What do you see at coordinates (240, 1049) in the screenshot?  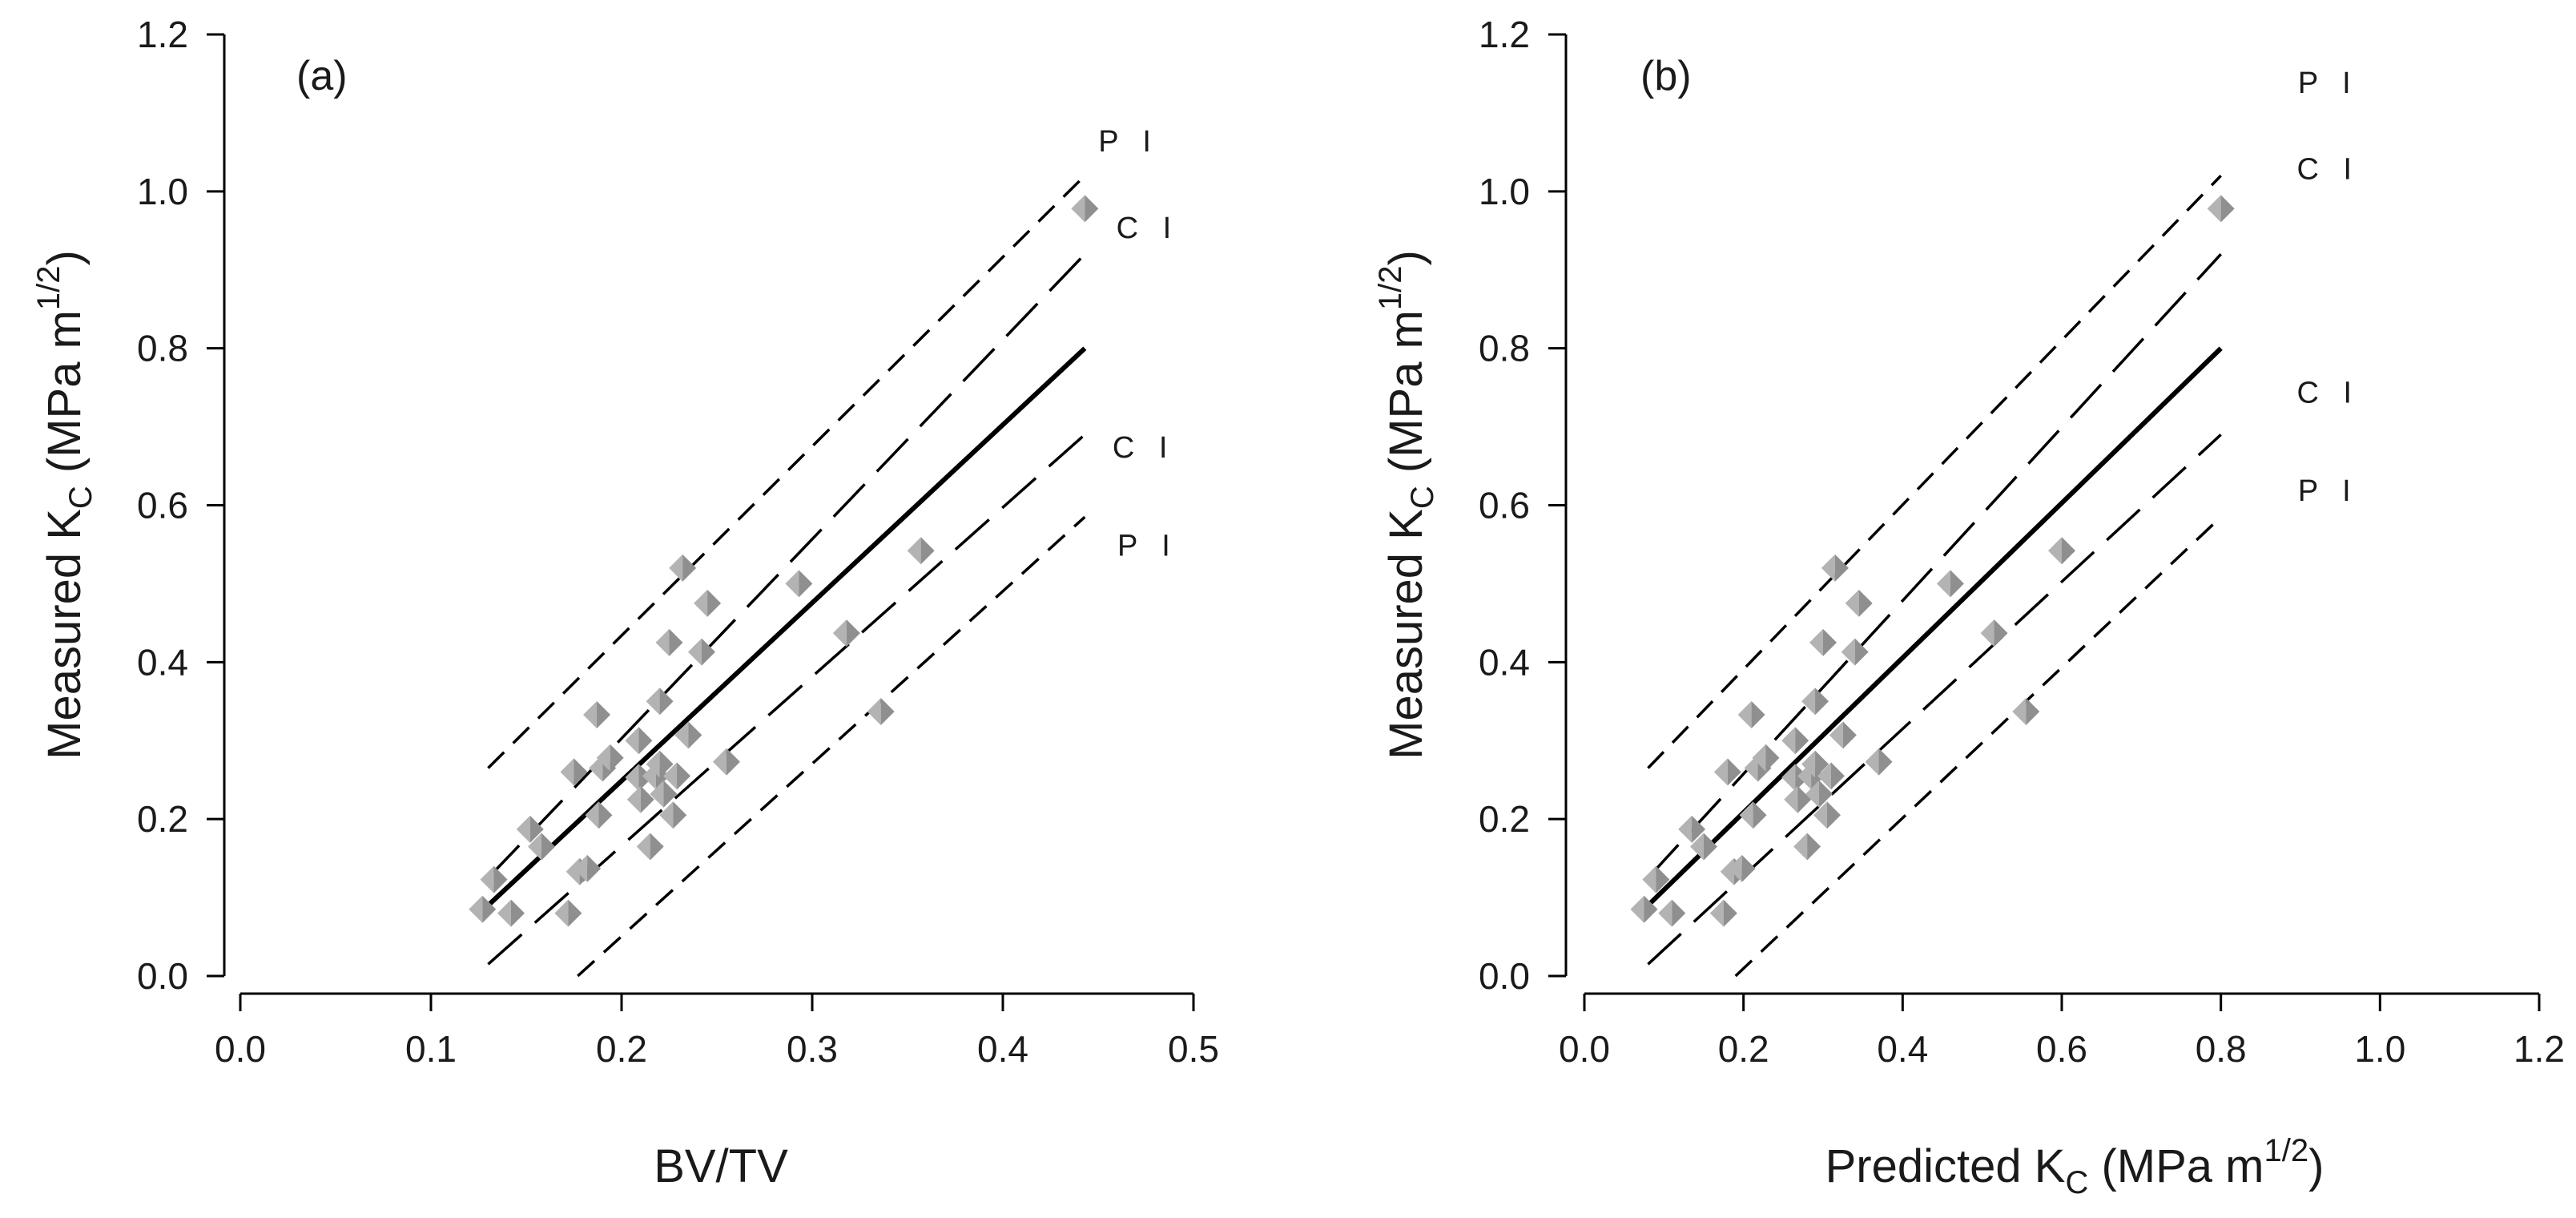 I see `x-tick-label: 0.0` at bounding box center [240, 1049].